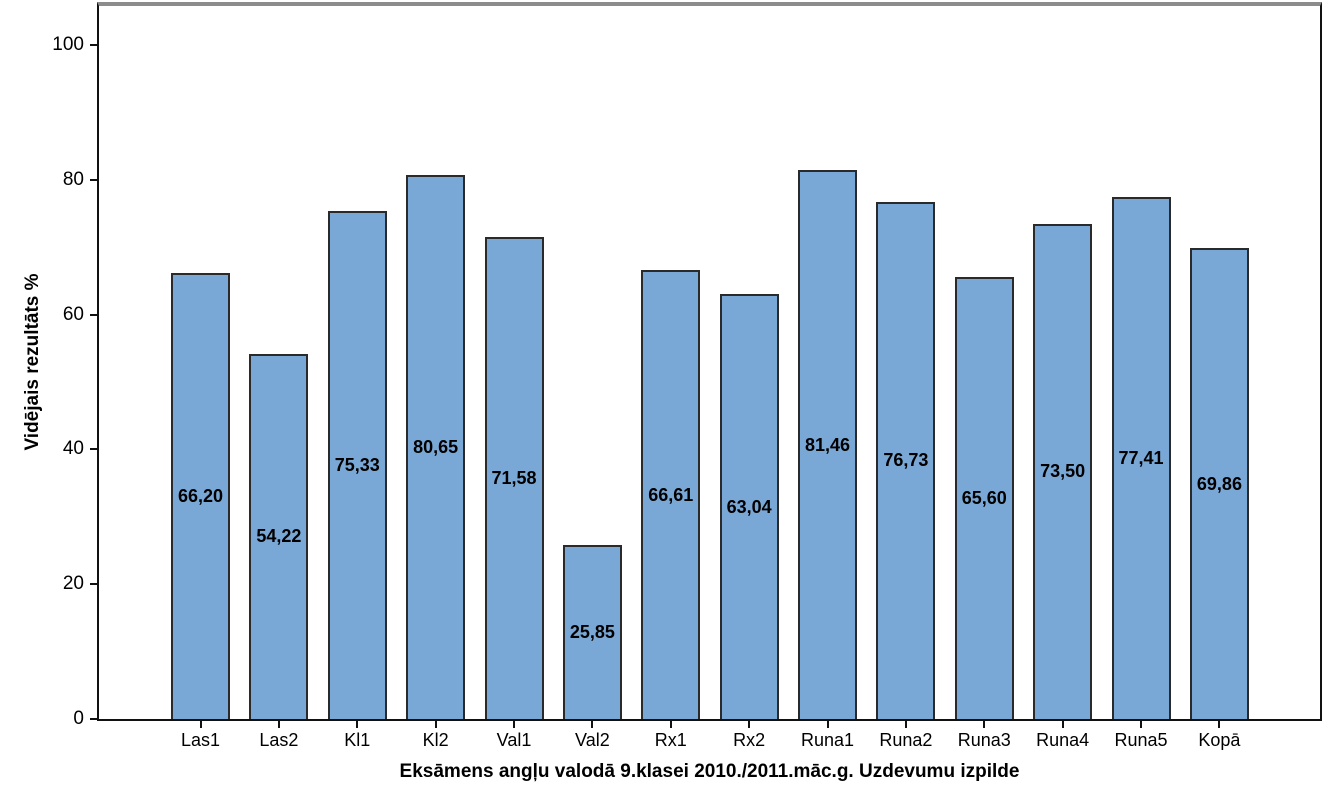 The image size is (1333, 802). I want to click on bar-value-label: 76,73, so click(906, 460).